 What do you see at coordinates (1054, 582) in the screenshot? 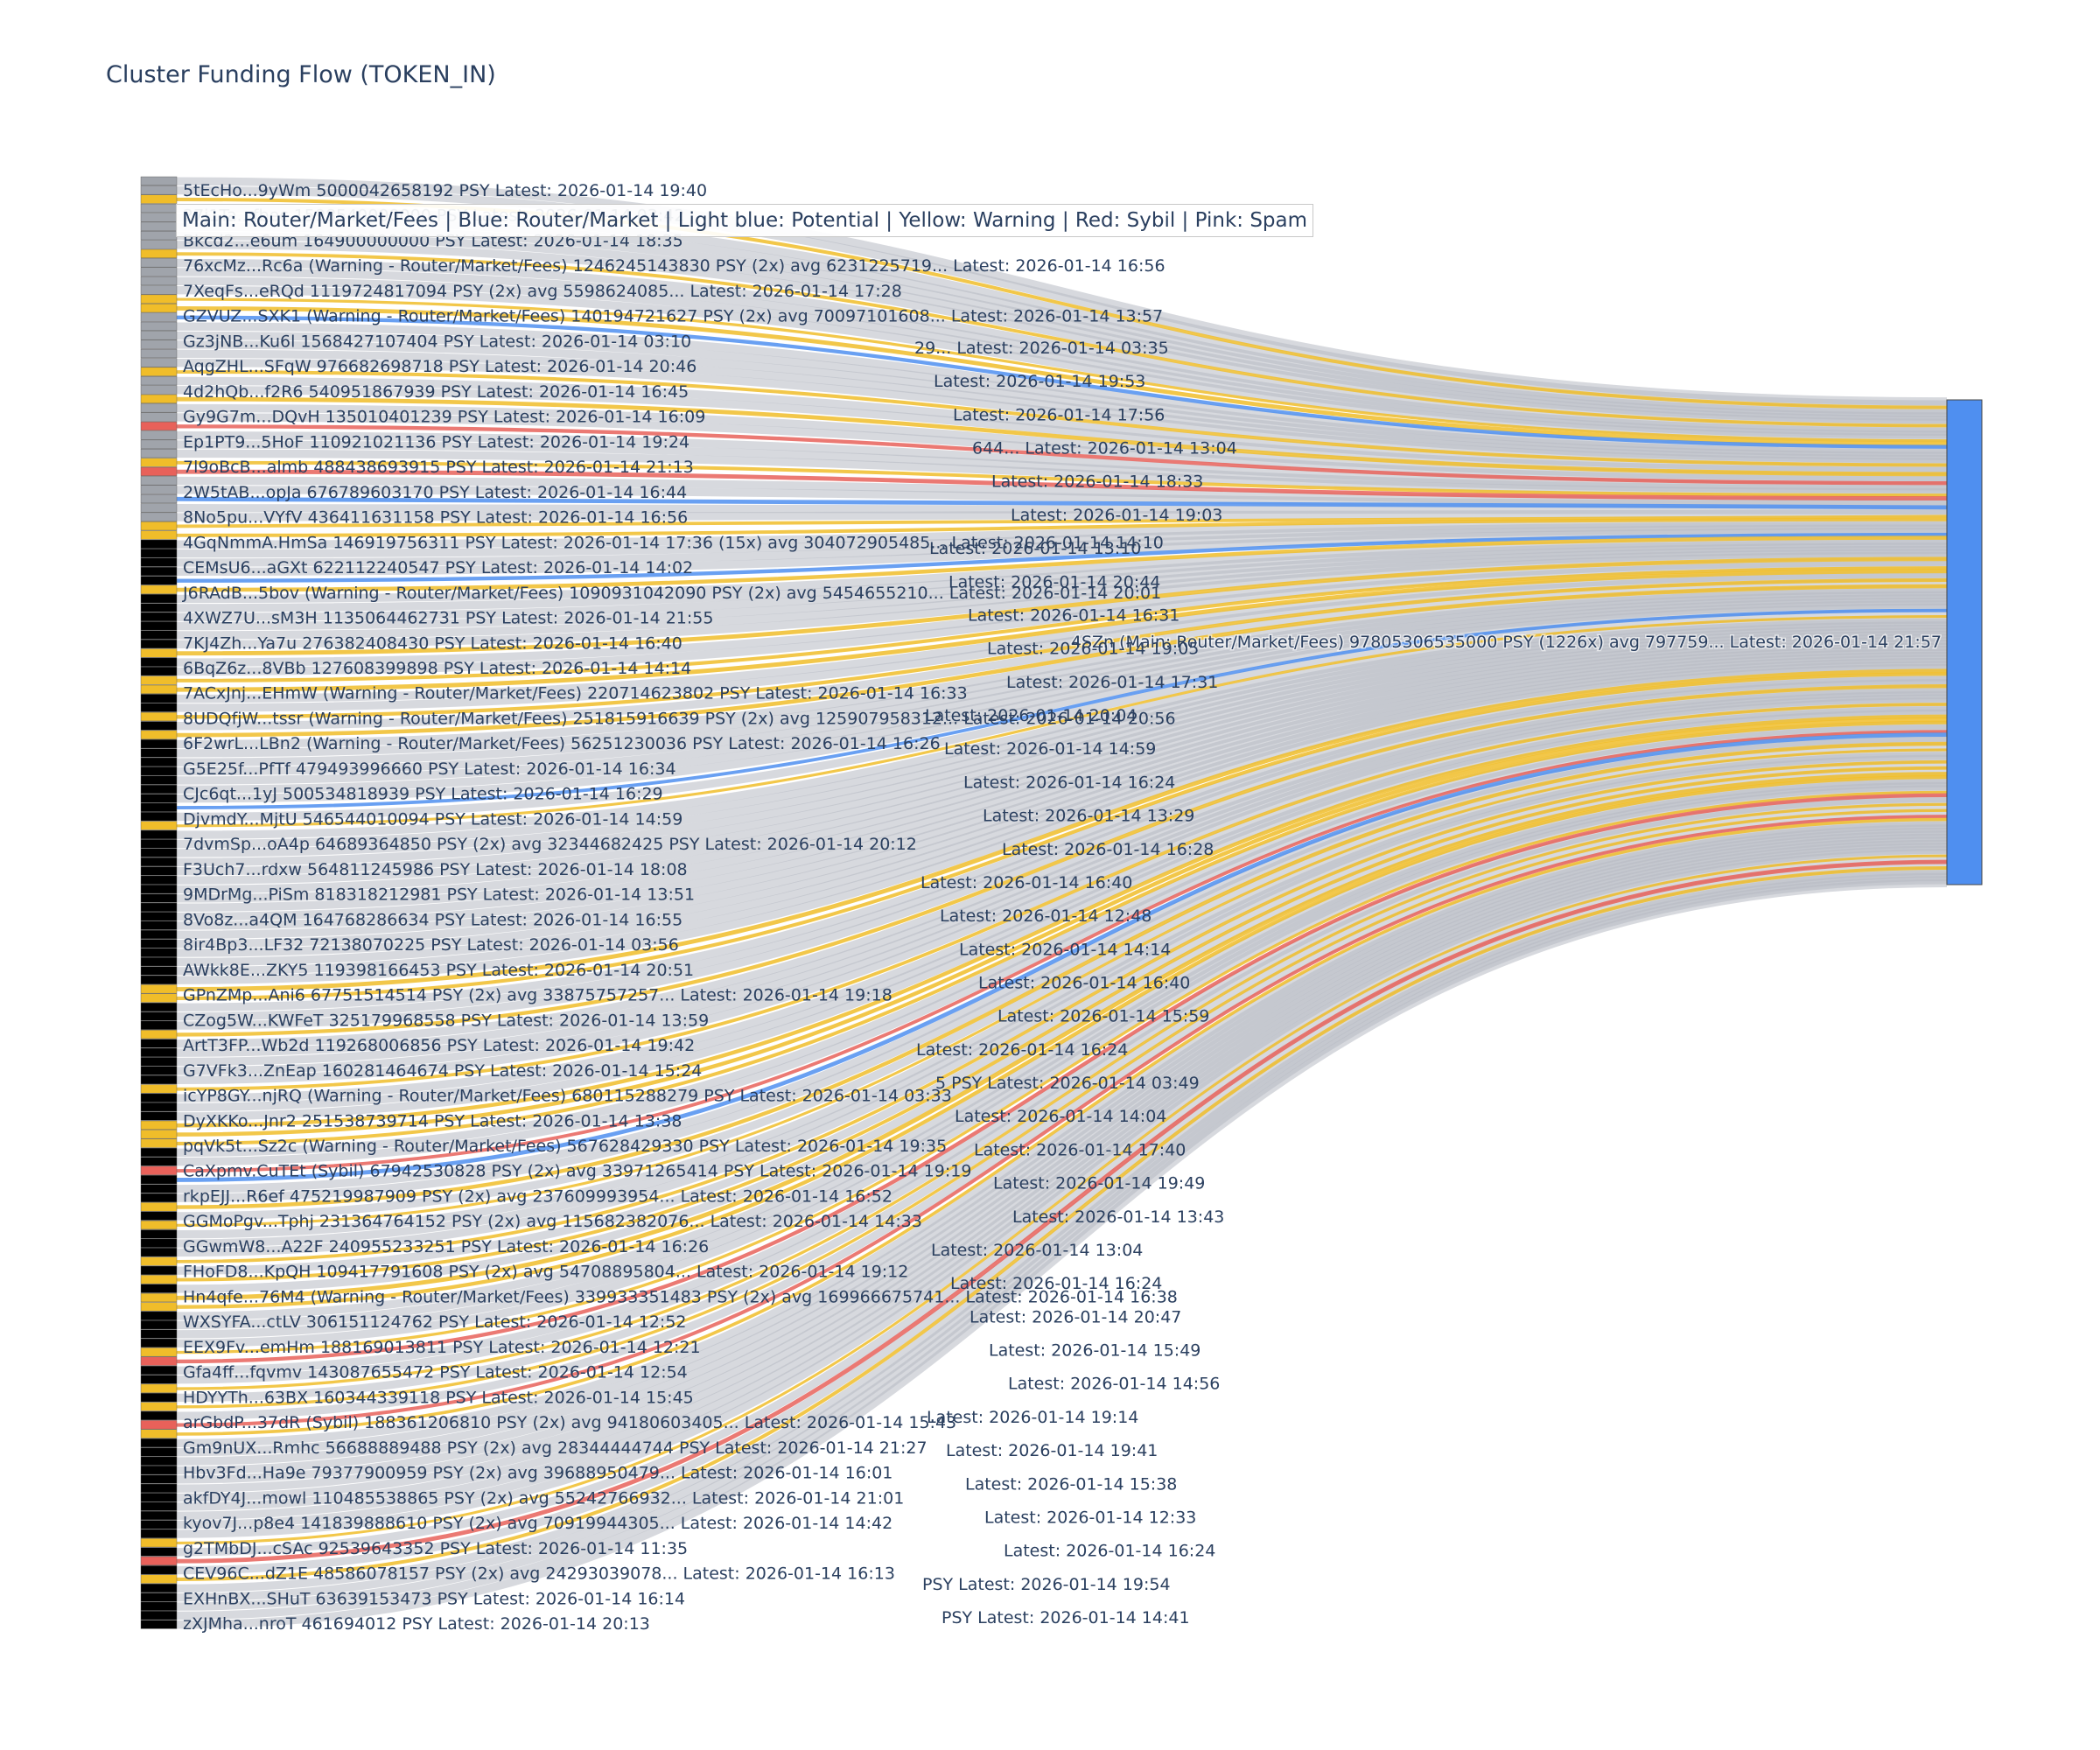
I see `overflow-label: Latest: 2026-01-14 20:44` at bounding box center [1054, 582].